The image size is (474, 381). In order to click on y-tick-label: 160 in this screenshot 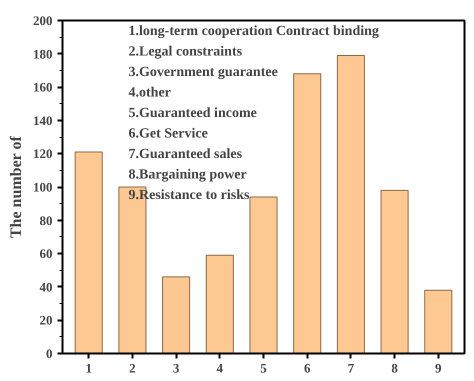, I will do `click(42, 87)`.